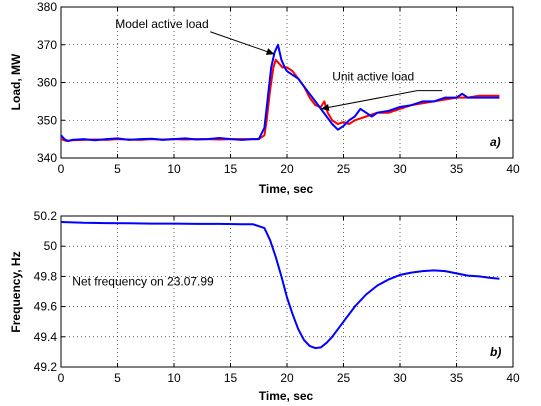 The width and height of the screenshot is (541, 406). I want to click on annotation-text: Unit active load, so click(373, 77).